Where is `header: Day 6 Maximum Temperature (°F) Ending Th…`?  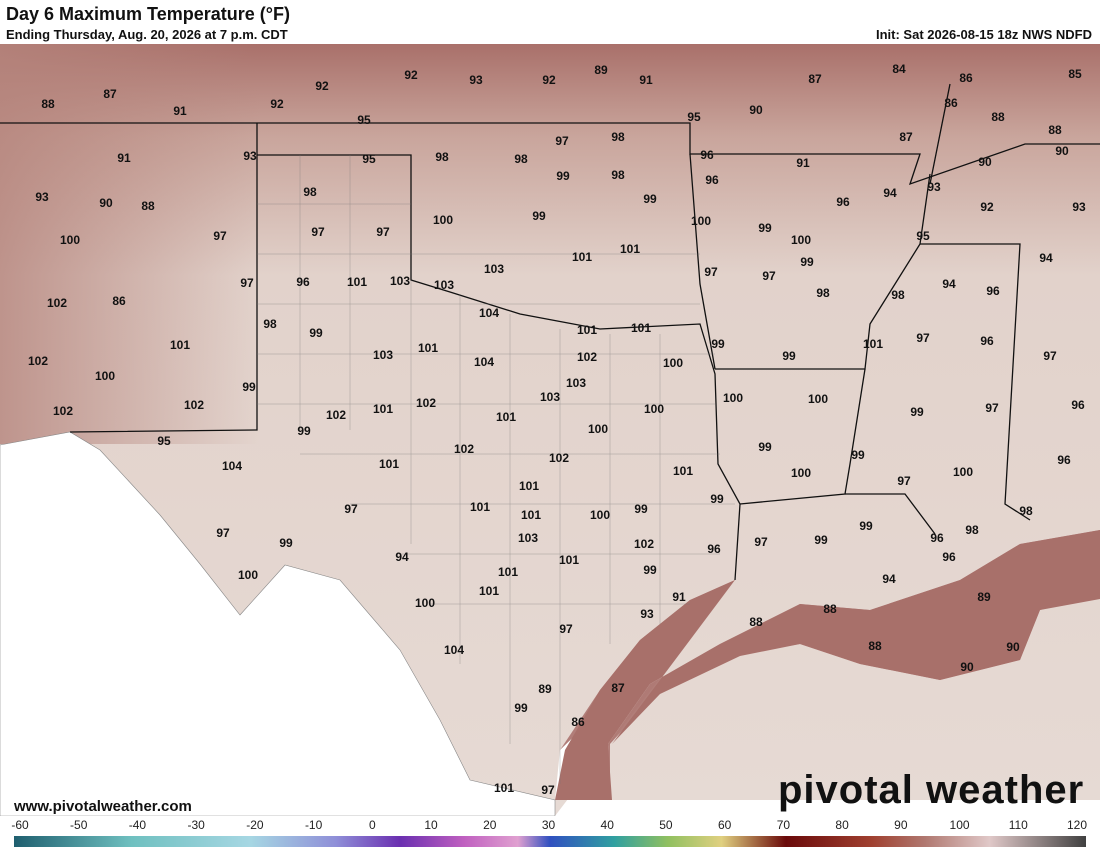 header: Day 6 Maximum Temperature (°F) Ending Th… is located at coordinates (550, 22).